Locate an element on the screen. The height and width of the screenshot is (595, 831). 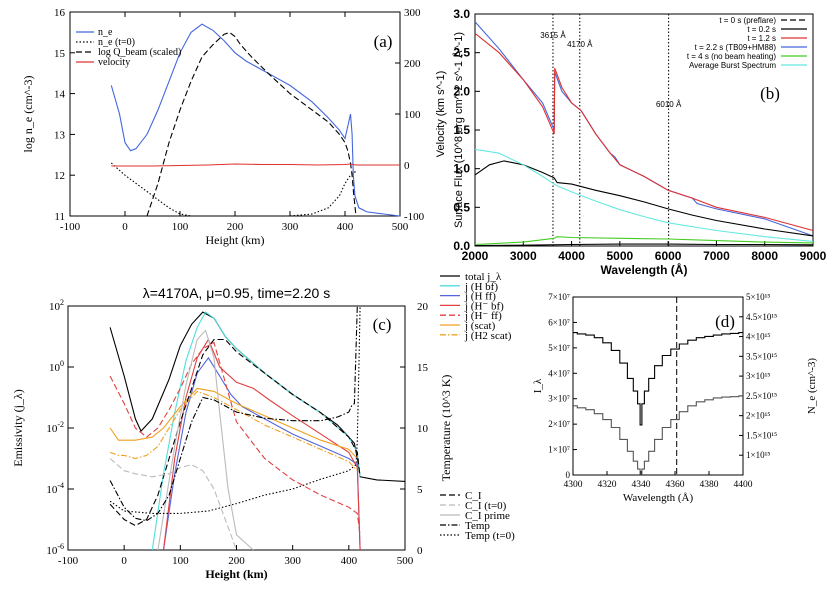
x-tick-label: 2000 is located at coordinates (475, 256).